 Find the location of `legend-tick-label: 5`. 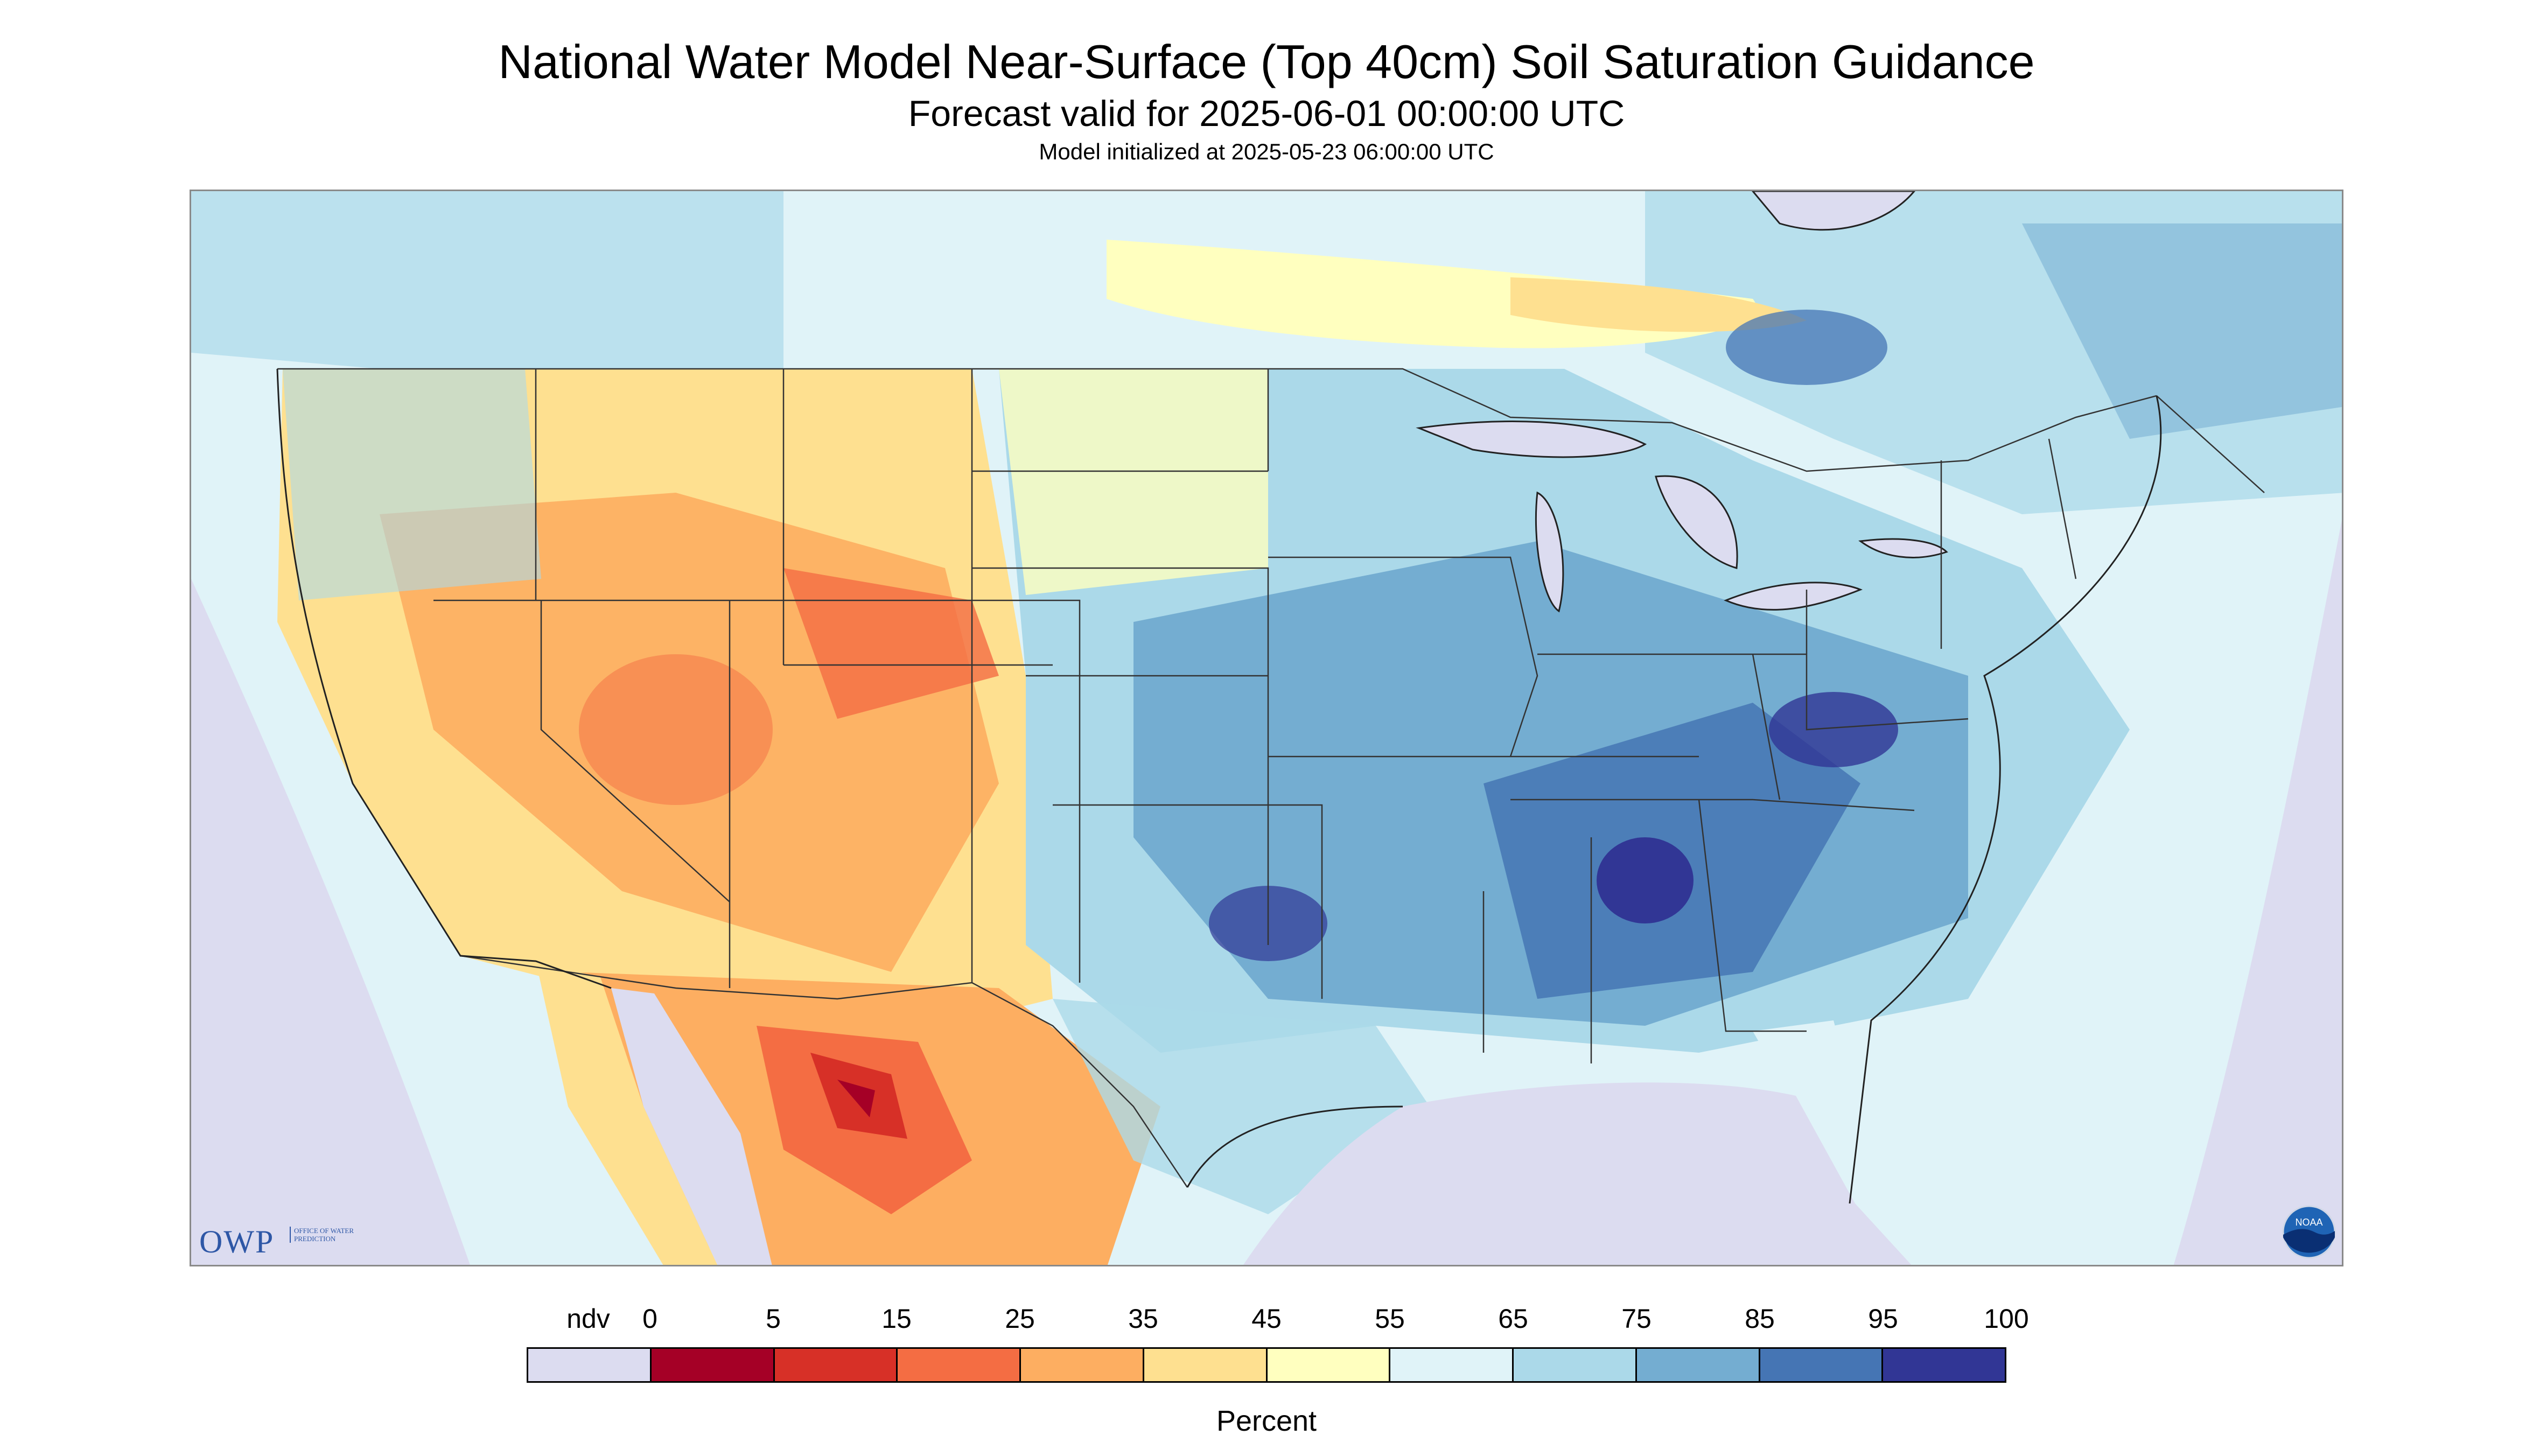

legend-tick-label: 5 is located at coordinates (774, 1319).